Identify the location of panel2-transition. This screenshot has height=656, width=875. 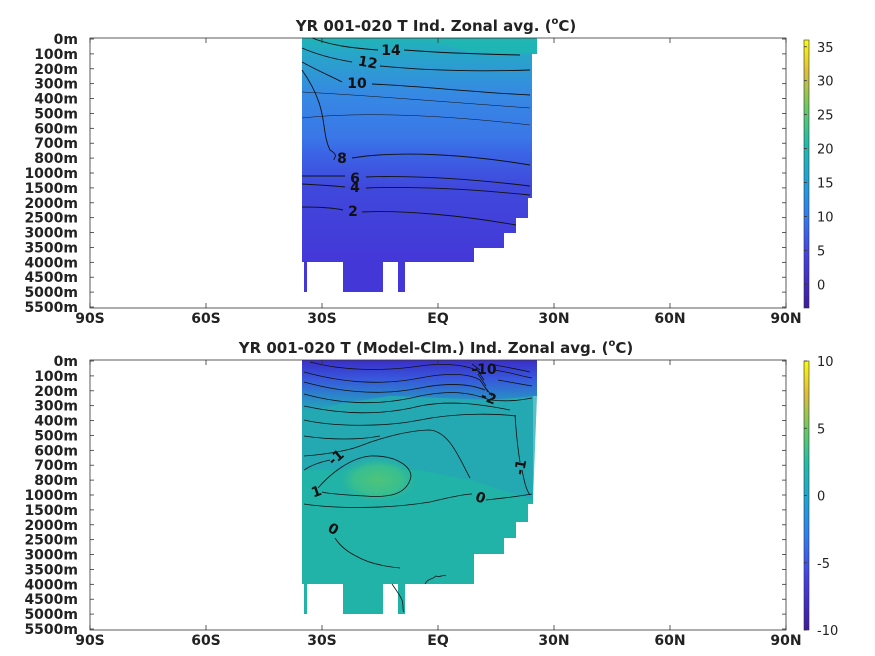
(419, 448).